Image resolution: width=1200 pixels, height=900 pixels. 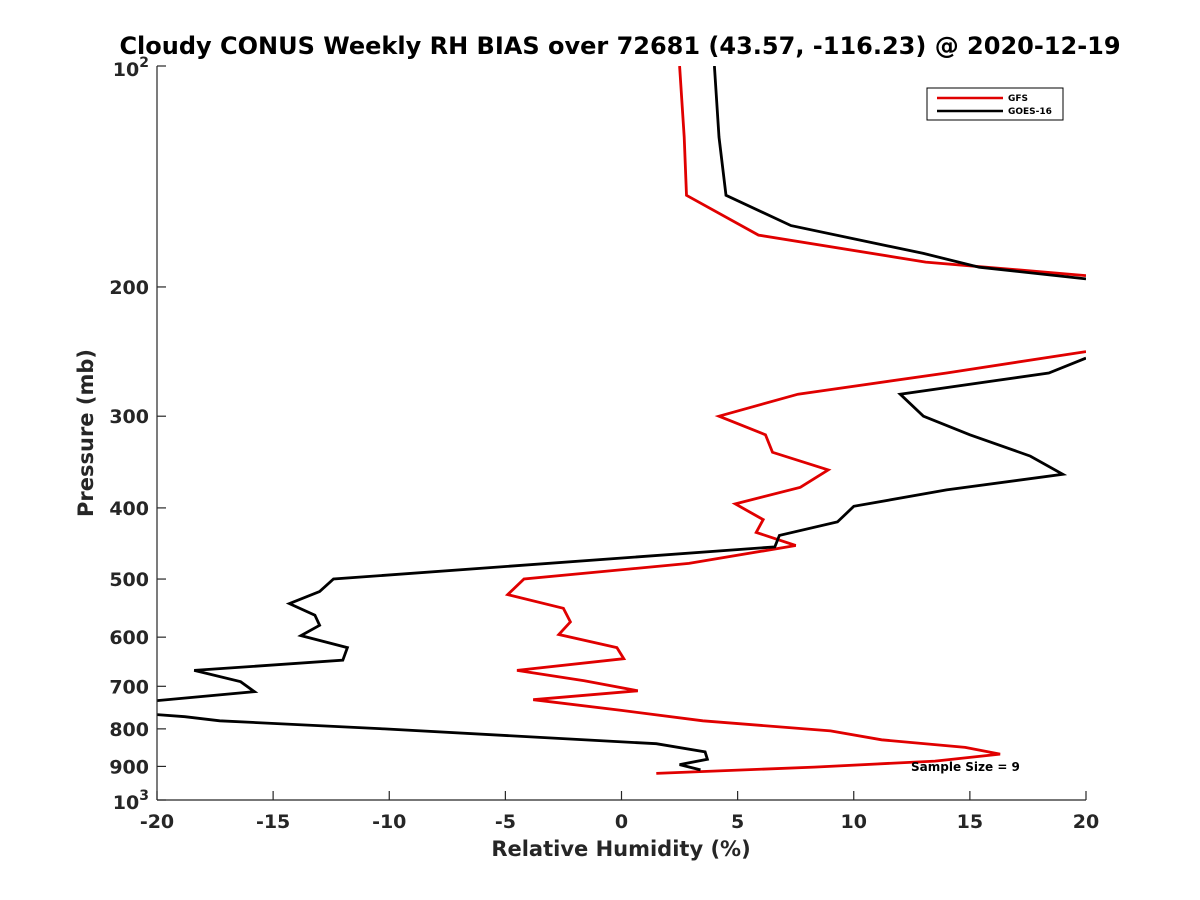 What do you see at coordinates (129, 730) in the screenshot?
I see `y-tick-label: 800` at bounding box center [129, 730].